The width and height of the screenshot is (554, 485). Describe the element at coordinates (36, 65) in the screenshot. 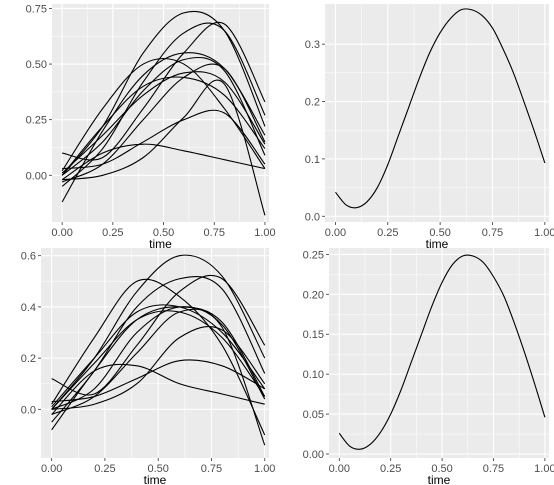

I see `y-tick-label: 0.50` at that location.